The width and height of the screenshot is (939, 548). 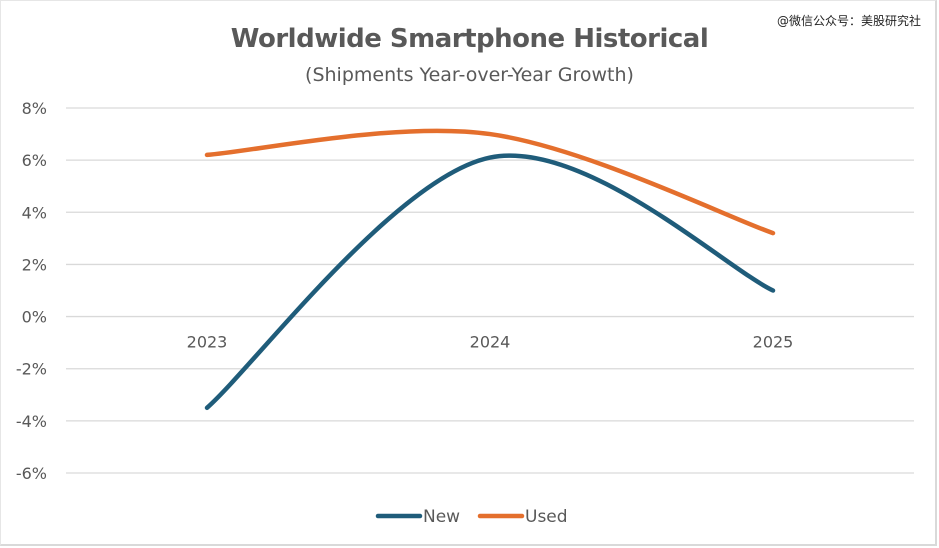 What do you see at coordinates (490, 182) in the screenshot?
I see `series-line-used` at bounding box center [490, 182].